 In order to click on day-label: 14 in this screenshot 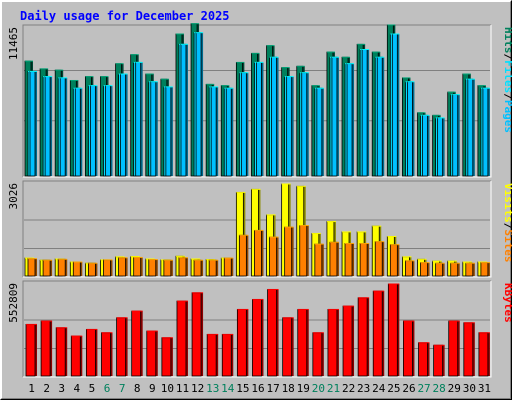, I will do `click(228, 388)`.